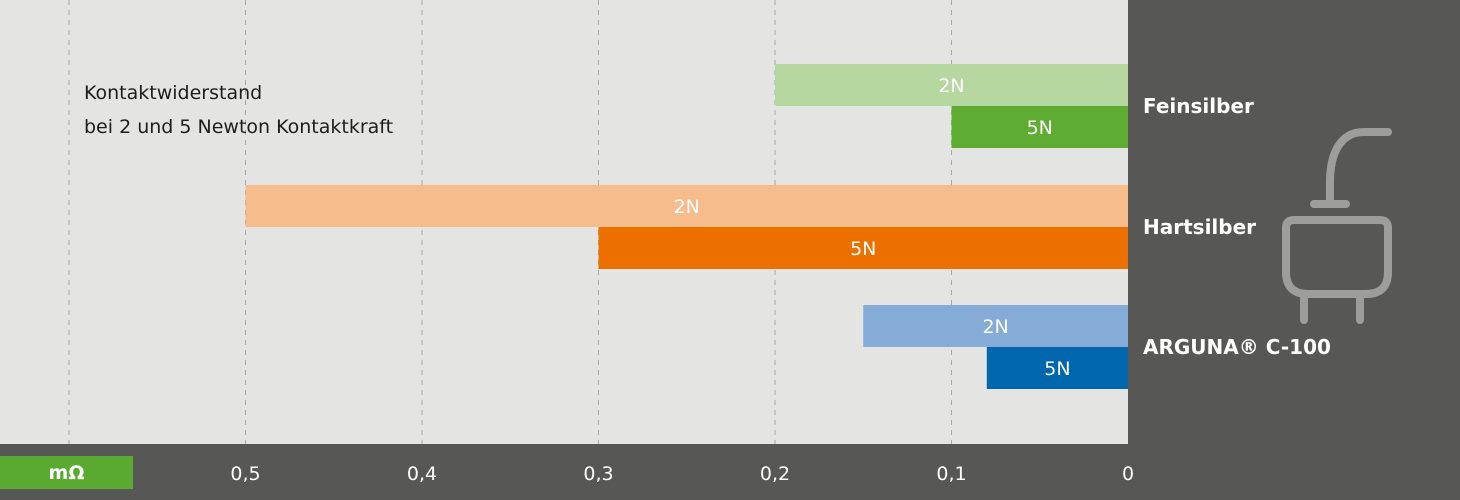  Describe the element at coordinates (1198, 106) in the screenshot. I see `category-label: Feinsilber` at that location.